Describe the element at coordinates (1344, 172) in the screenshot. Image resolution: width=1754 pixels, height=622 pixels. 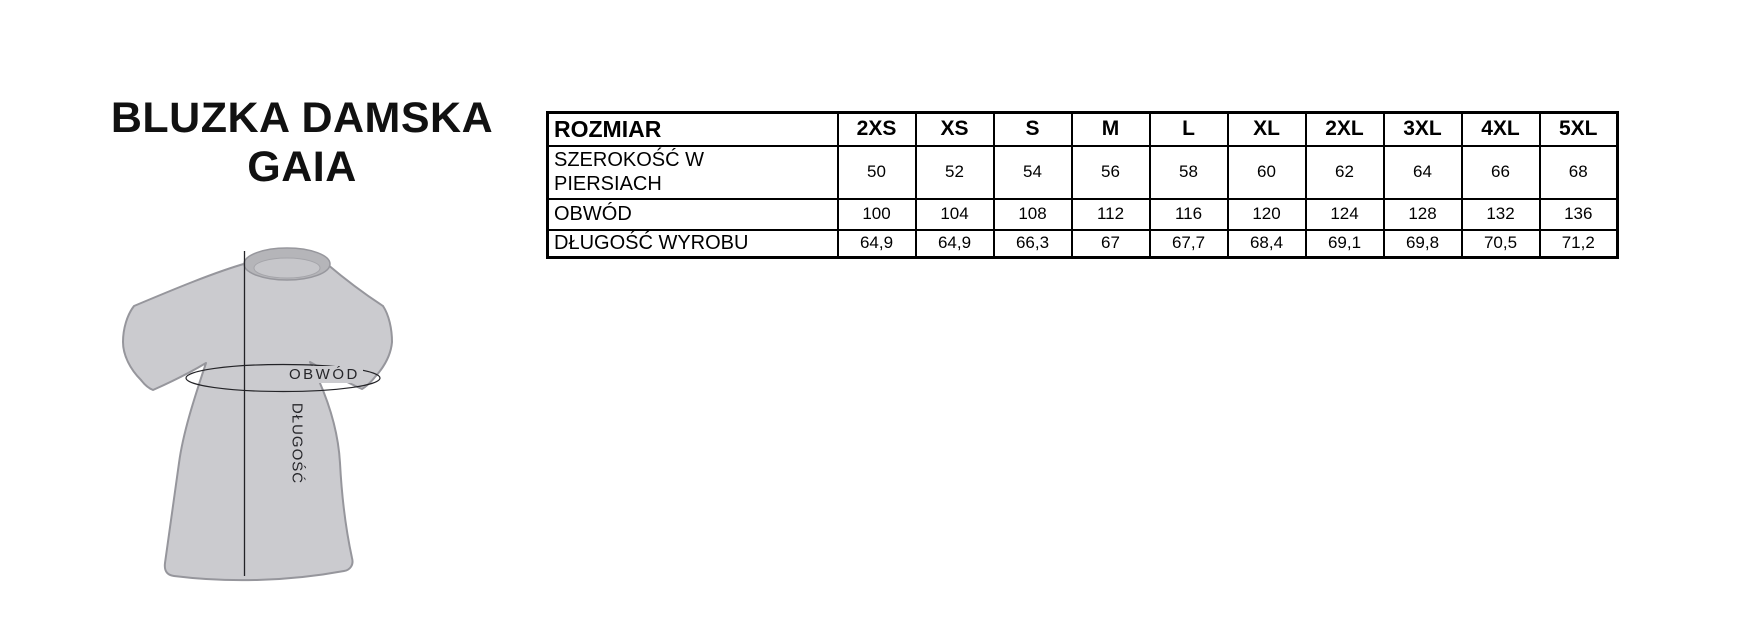
I see `value-cell-szerokosc-2XL: 62` at that location.